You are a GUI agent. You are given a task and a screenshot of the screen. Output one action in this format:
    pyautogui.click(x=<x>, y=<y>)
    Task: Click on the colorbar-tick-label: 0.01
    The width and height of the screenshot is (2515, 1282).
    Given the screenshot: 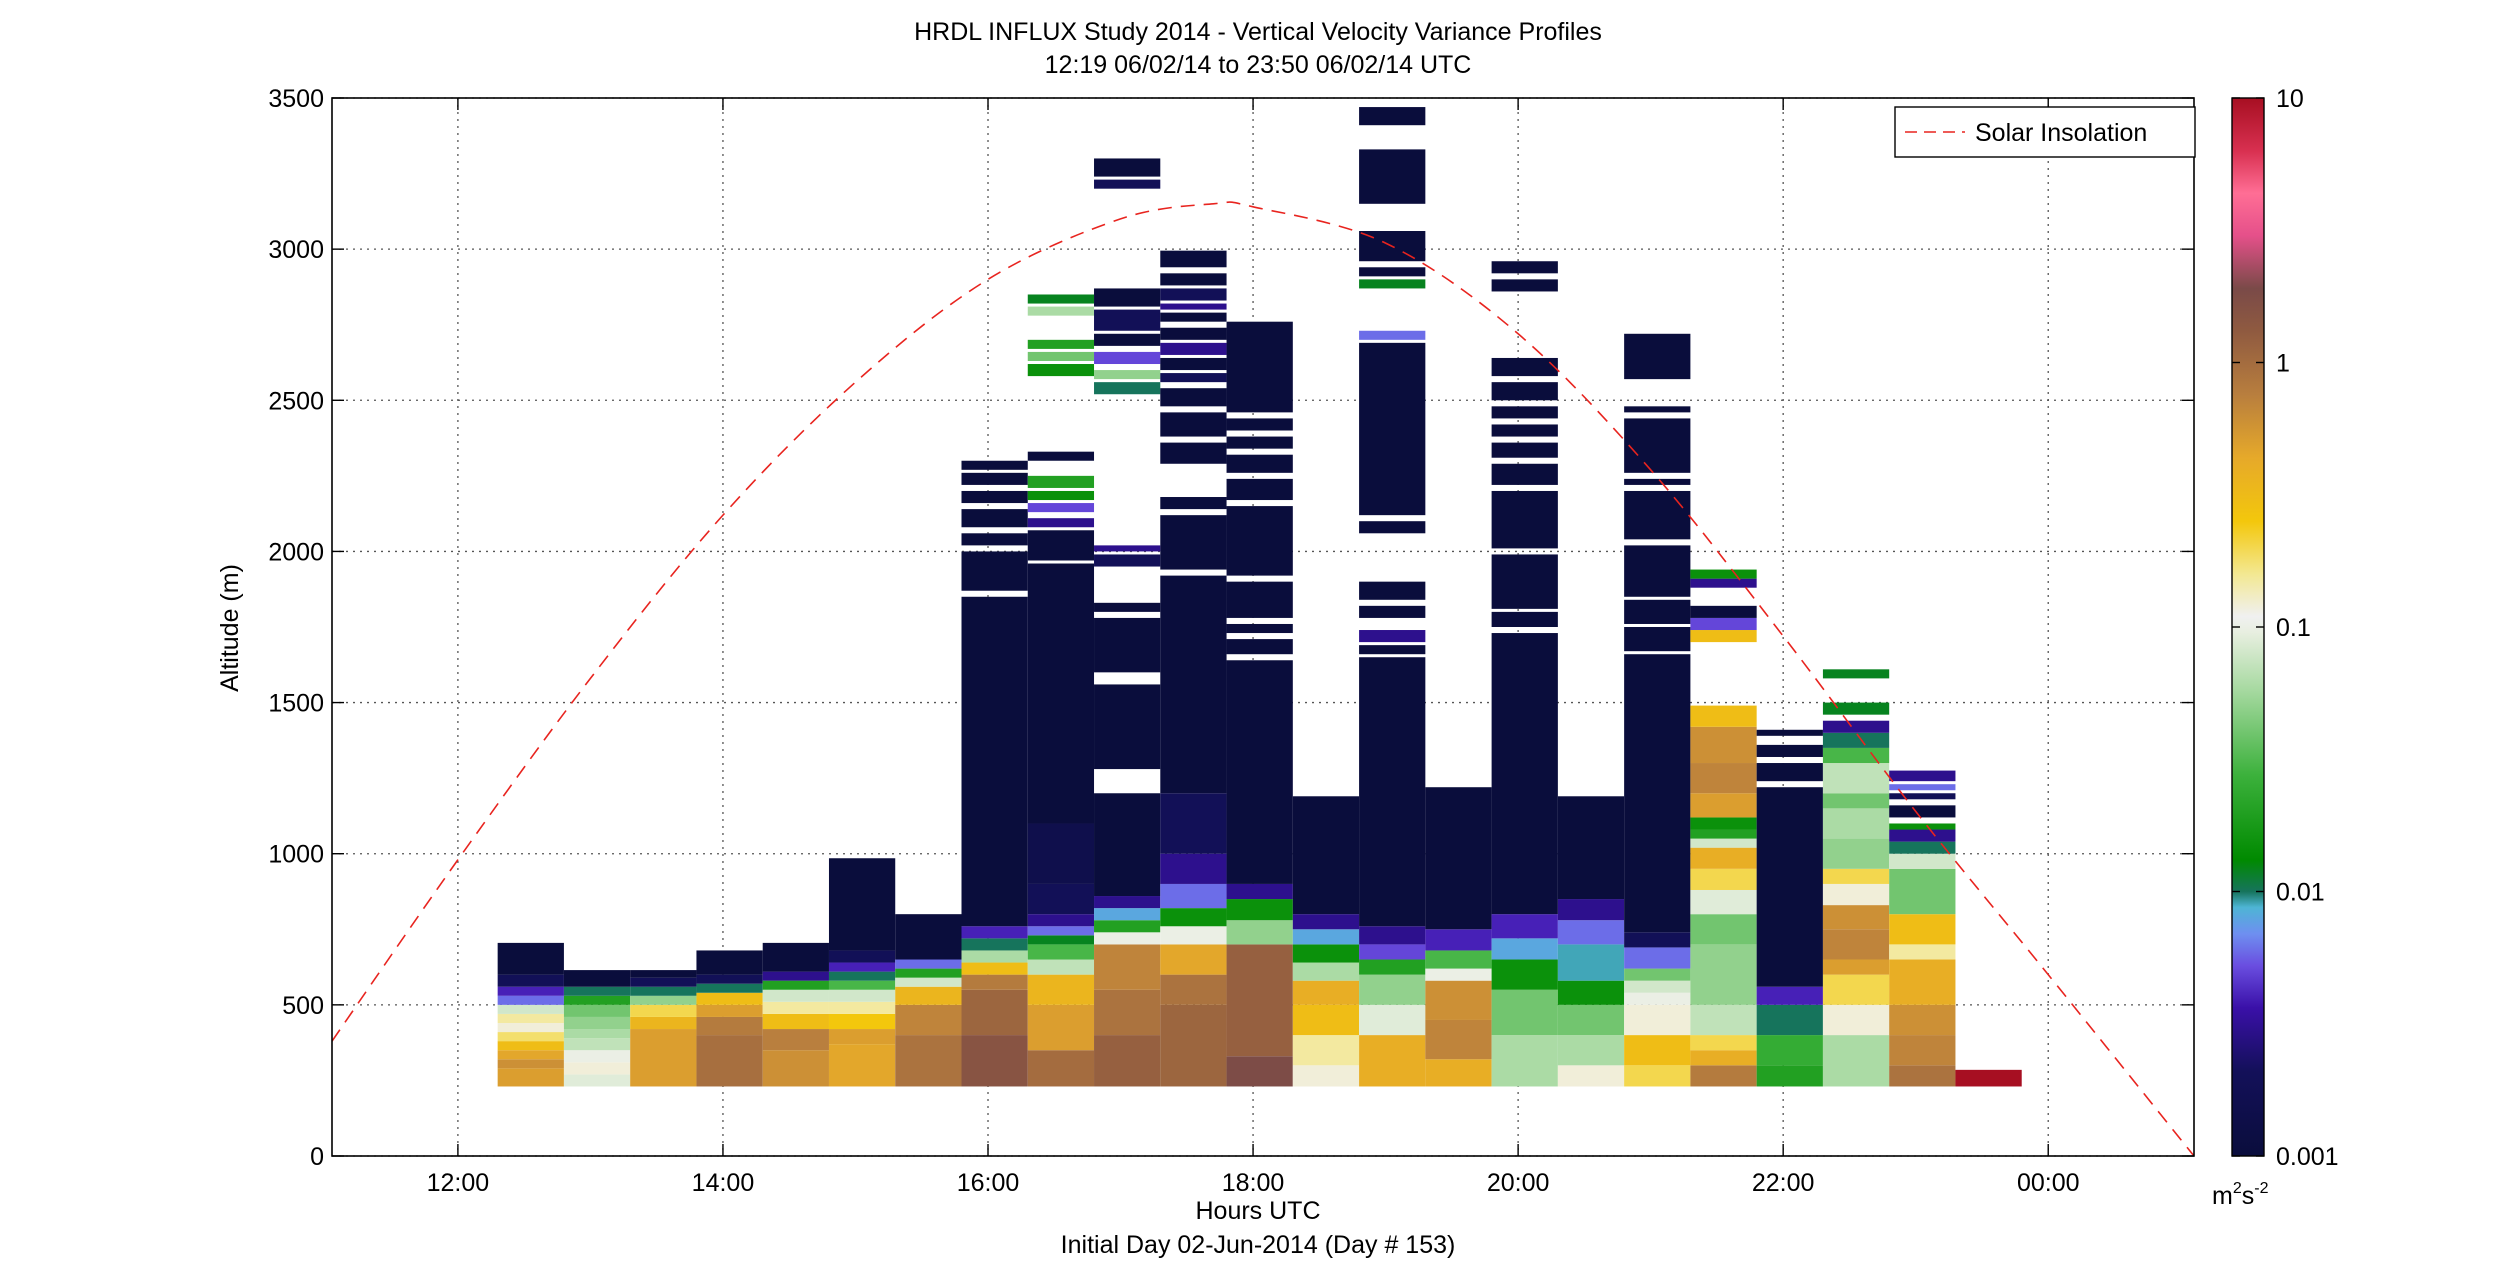 What is the action you would take?
    pyautogui.click(x=2300, y=893)
    